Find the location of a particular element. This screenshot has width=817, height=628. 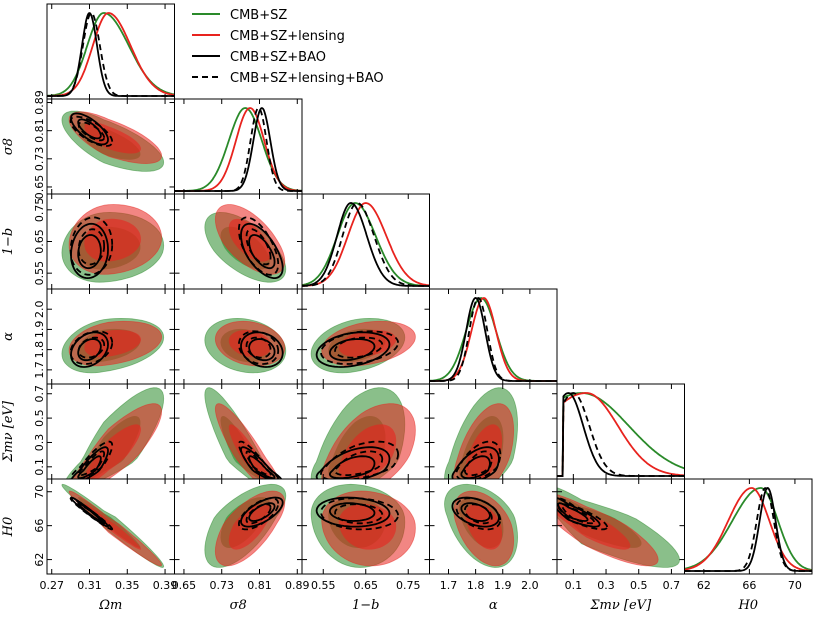

marginal-s8-cmb-sz-lensing-bao is located at coordinates (238, 149).